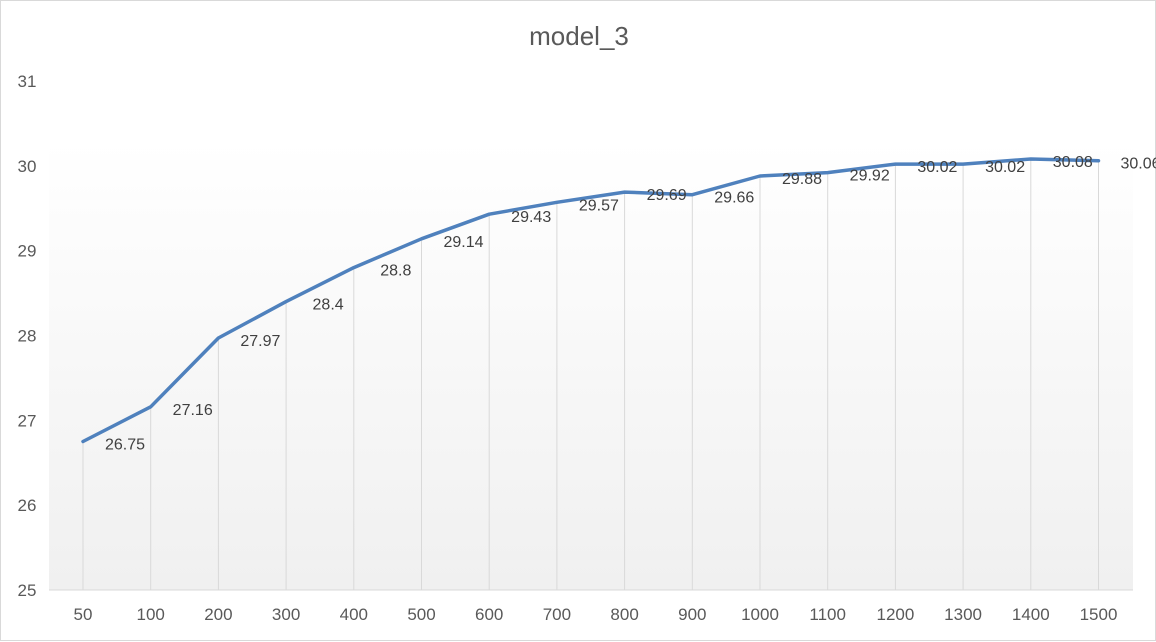 The image size is (1156, 642). I want to click on data-label: 27.16, so click(193, 410).